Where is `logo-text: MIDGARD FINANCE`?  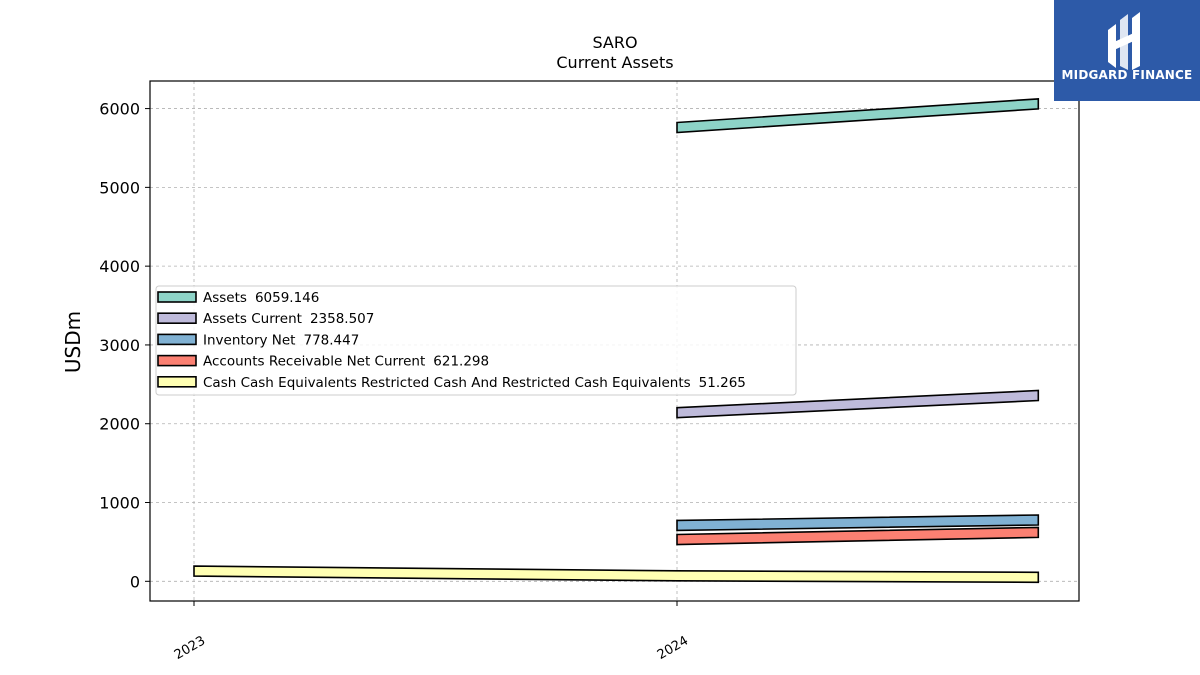 logo-text: MIDGARD FINANCE is located at coordinates (1127, 75).